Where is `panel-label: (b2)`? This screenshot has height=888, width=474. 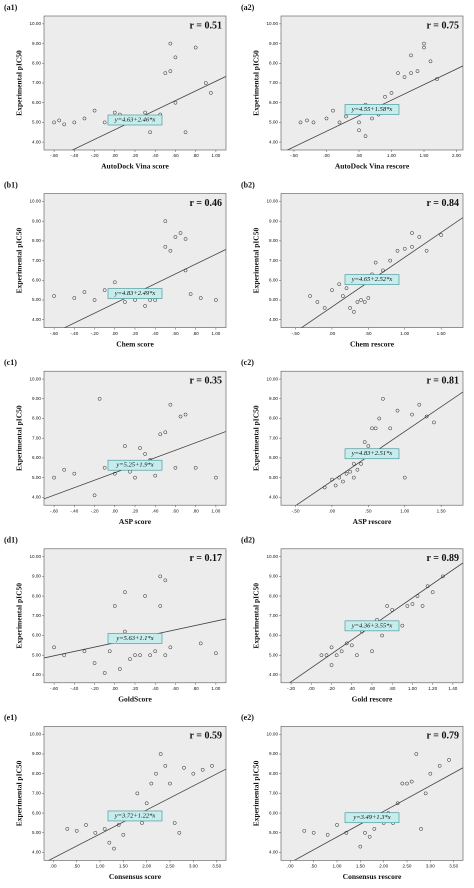 panel-label: (b2) is located at coordinates (248, 184).